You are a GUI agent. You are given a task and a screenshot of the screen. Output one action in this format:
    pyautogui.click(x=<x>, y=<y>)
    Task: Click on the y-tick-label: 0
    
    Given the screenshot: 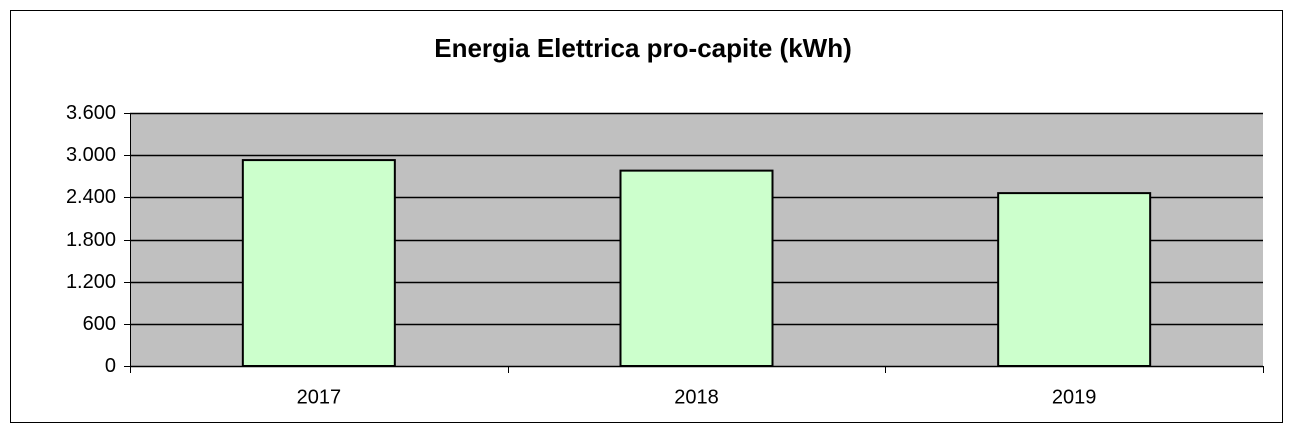 What is the action you would take?
    pyautogui.click(x=110, y=366)
    